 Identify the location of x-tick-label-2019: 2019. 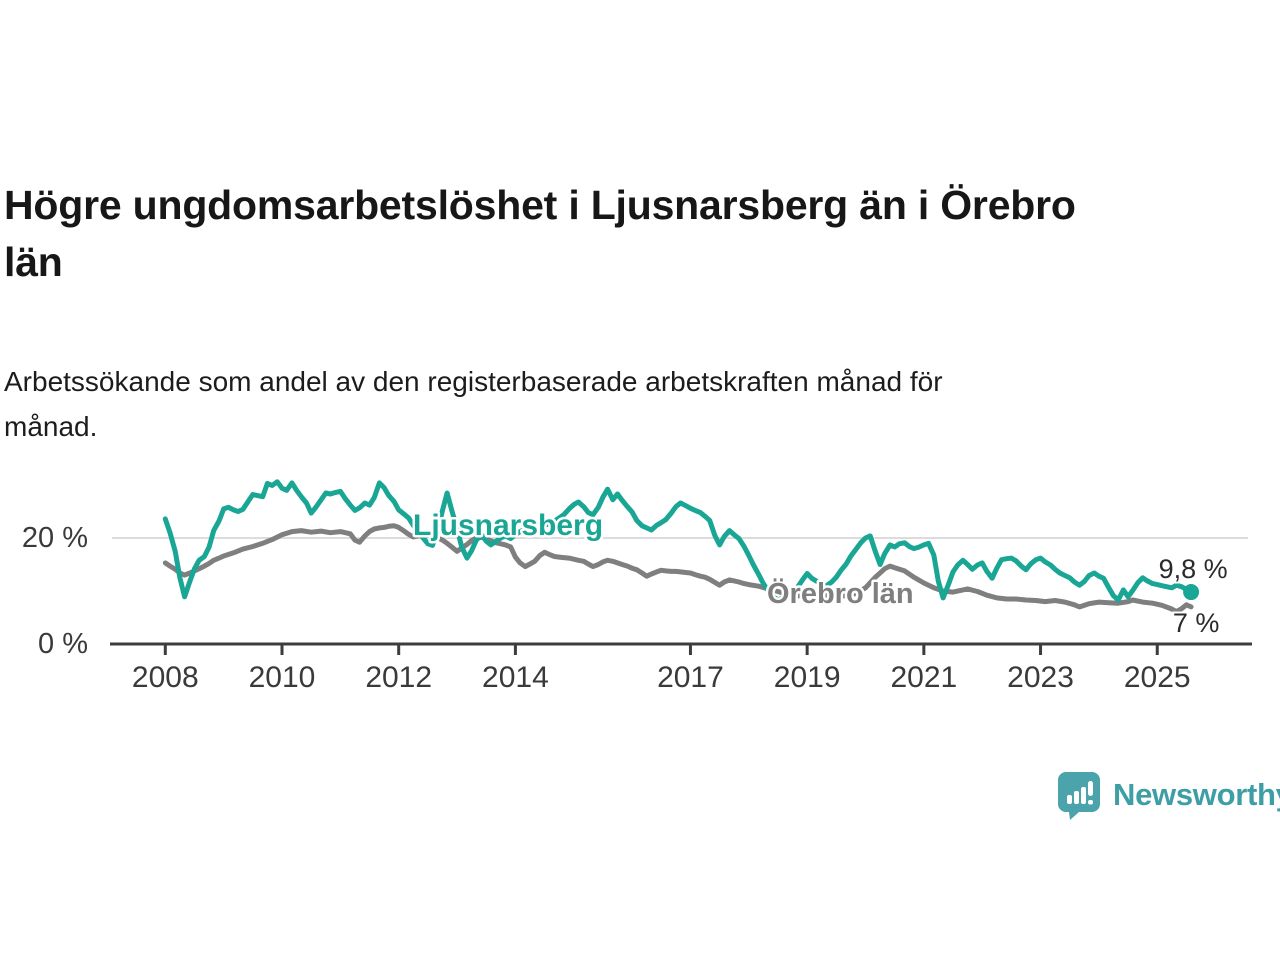
(807, 677).